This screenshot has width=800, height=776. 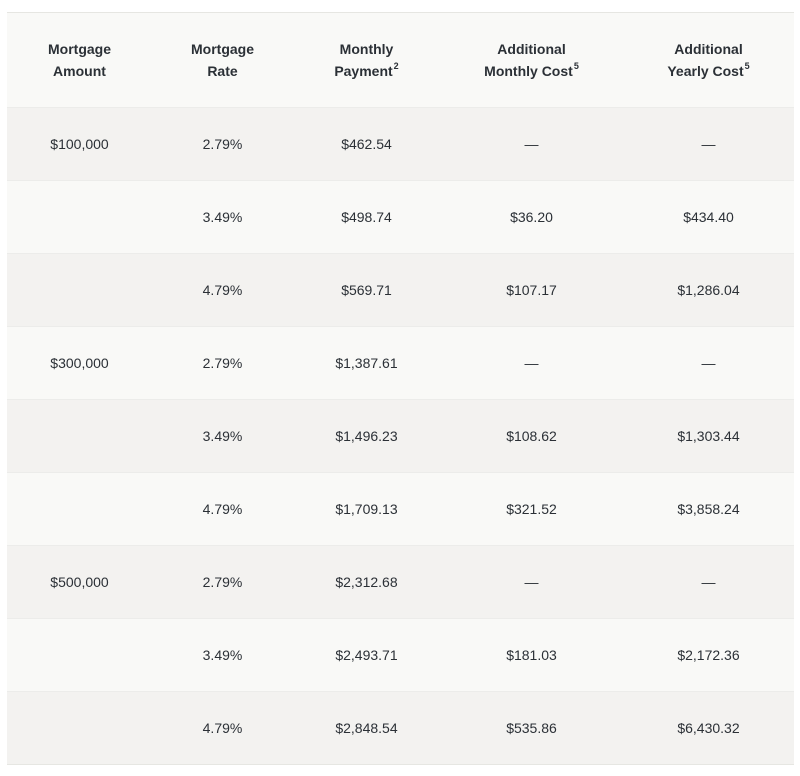 I want to click on header-line1: Monthly, so click(x=366, y=49).